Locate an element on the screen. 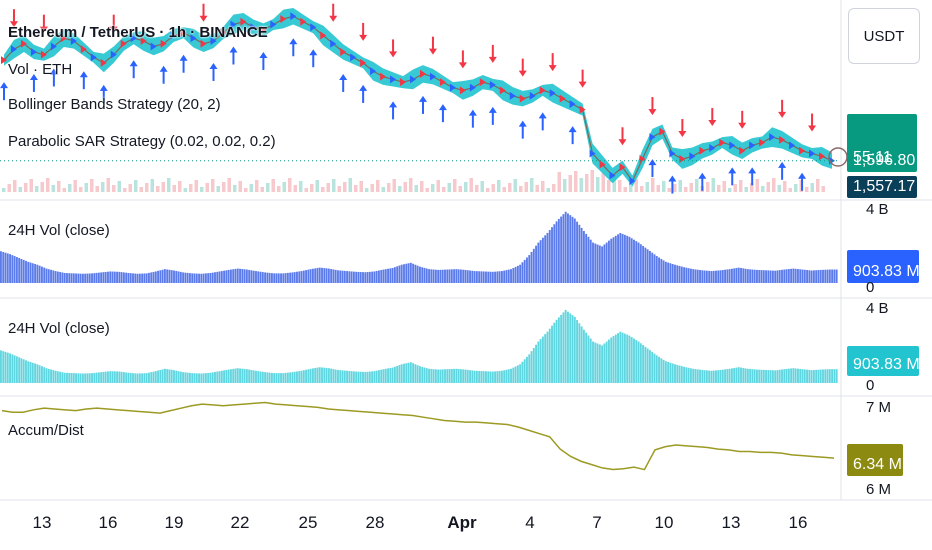 The height and width of the screenshot is (550, 932). sar-marker is located at coordinates (273, 24).